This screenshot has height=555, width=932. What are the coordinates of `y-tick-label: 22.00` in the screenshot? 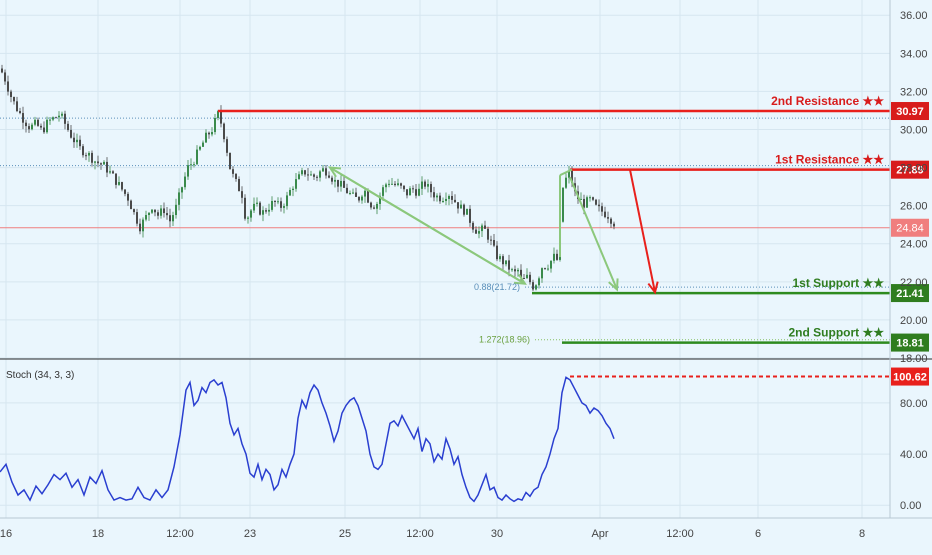 It's located at (914, 283).